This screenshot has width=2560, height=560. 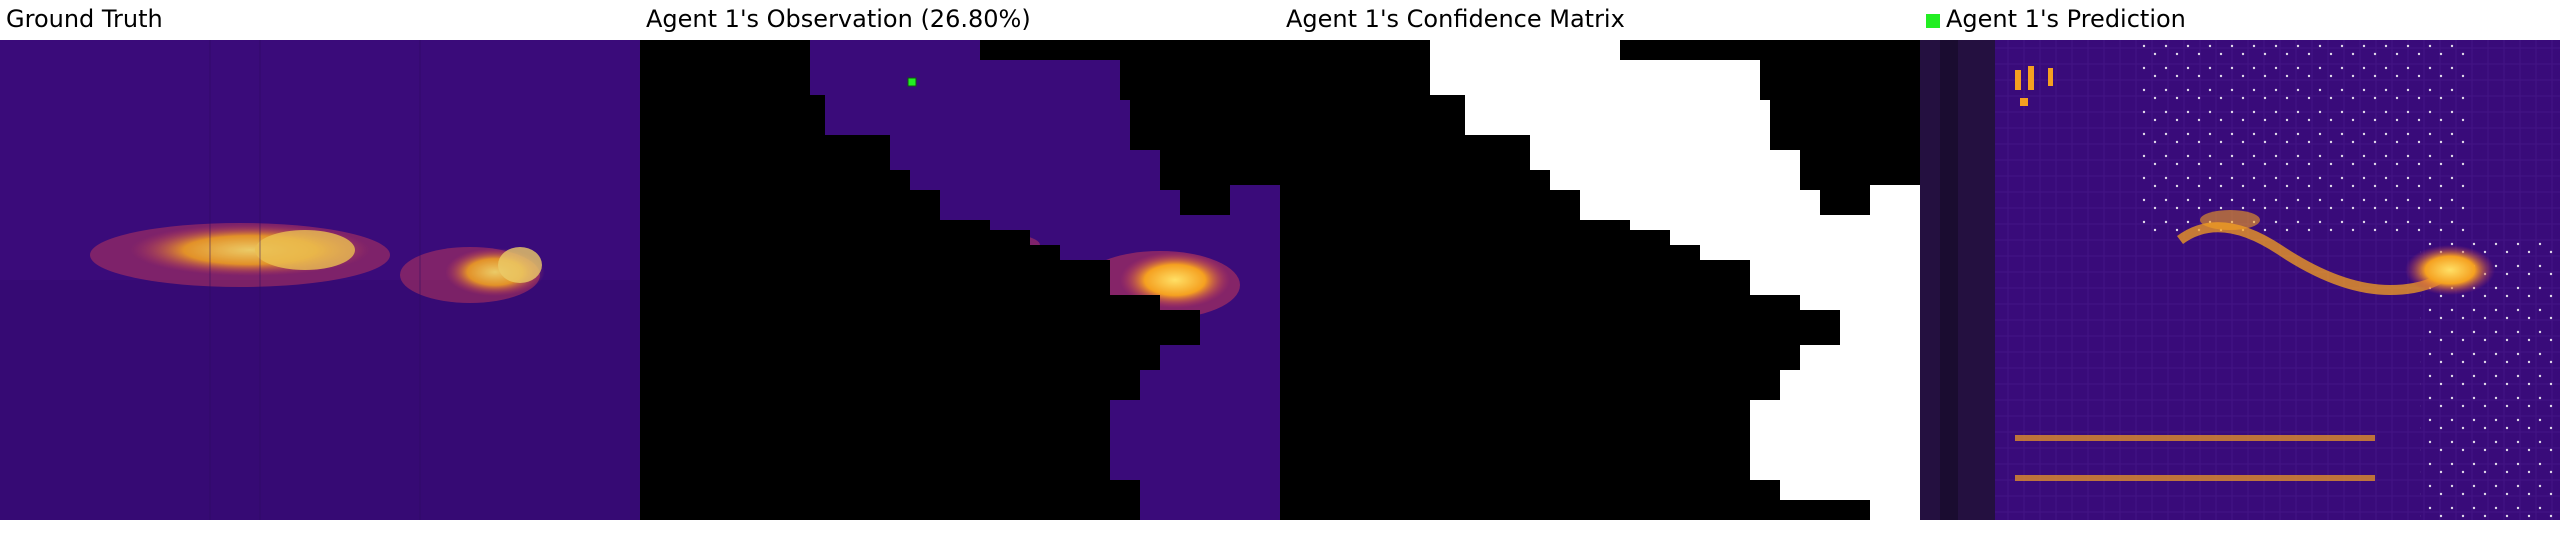 What do you see at coordinates (2066, 19) in the screenshot?
I see `legend-label: Agent 1's Prediction` at bounding box center [2066, 19].